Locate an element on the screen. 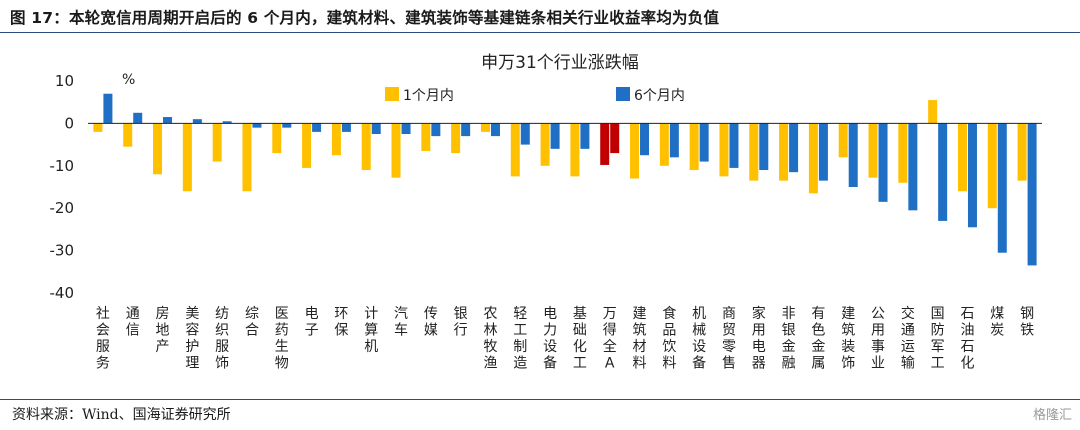 The height and width of the screenshot is (430, 1080). axes: -40 -30 -20 -10 0 10 is located at coordinates (62, 187).